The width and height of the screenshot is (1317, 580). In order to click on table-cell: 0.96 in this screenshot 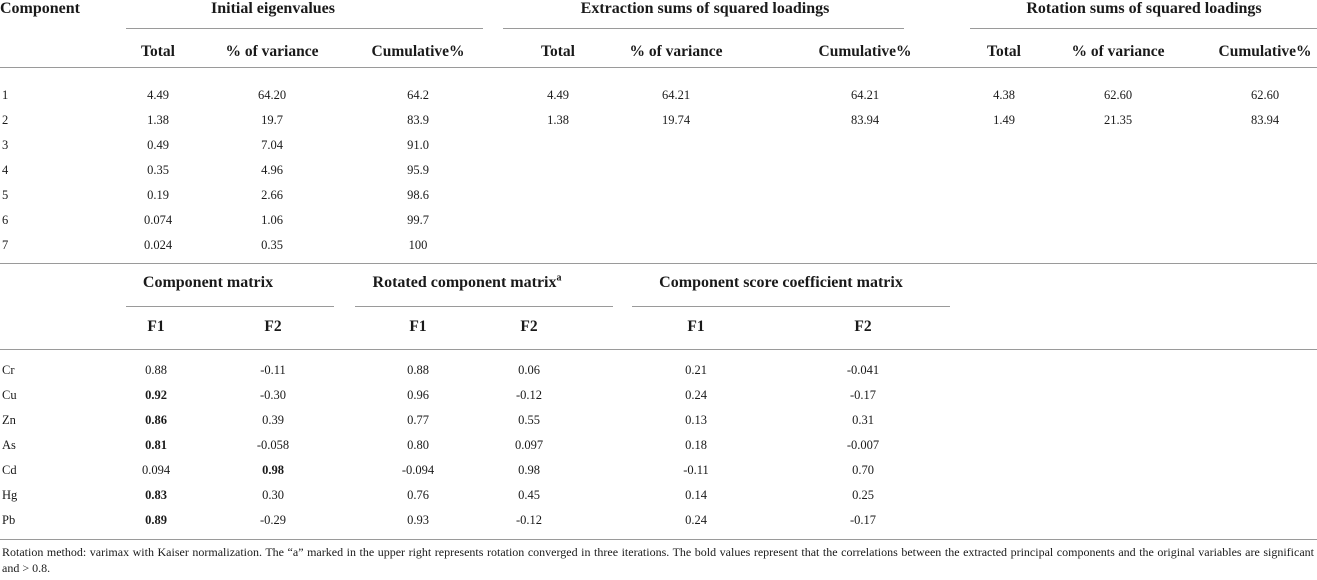, I will do `click(418, 395)`.